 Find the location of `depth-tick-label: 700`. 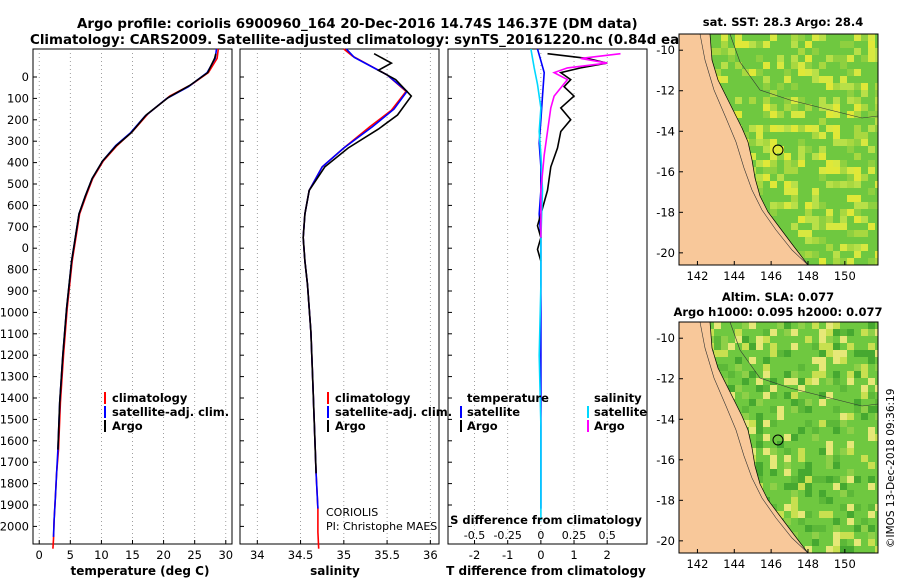

depth-tick-label: 700 is located at coordinates (18, 227).